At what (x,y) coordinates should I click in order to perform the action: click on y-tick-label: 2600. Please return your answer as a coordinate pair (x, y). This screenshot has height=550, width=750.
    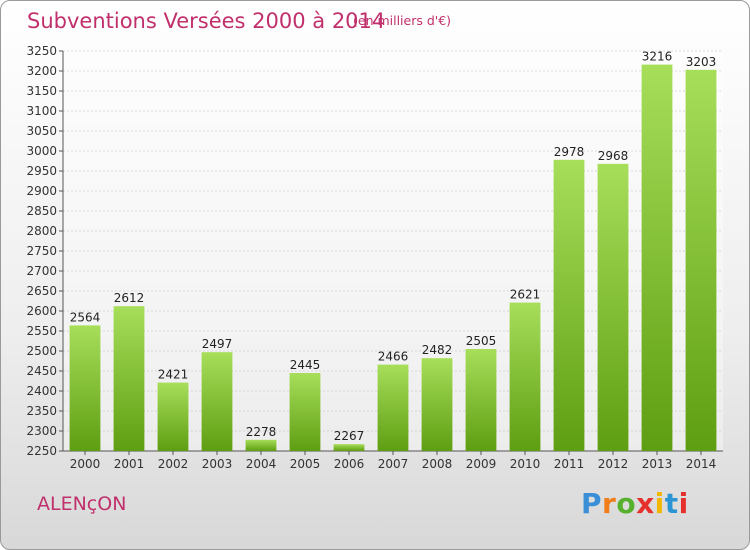
    Looking at the image, I should click on (41, 311).